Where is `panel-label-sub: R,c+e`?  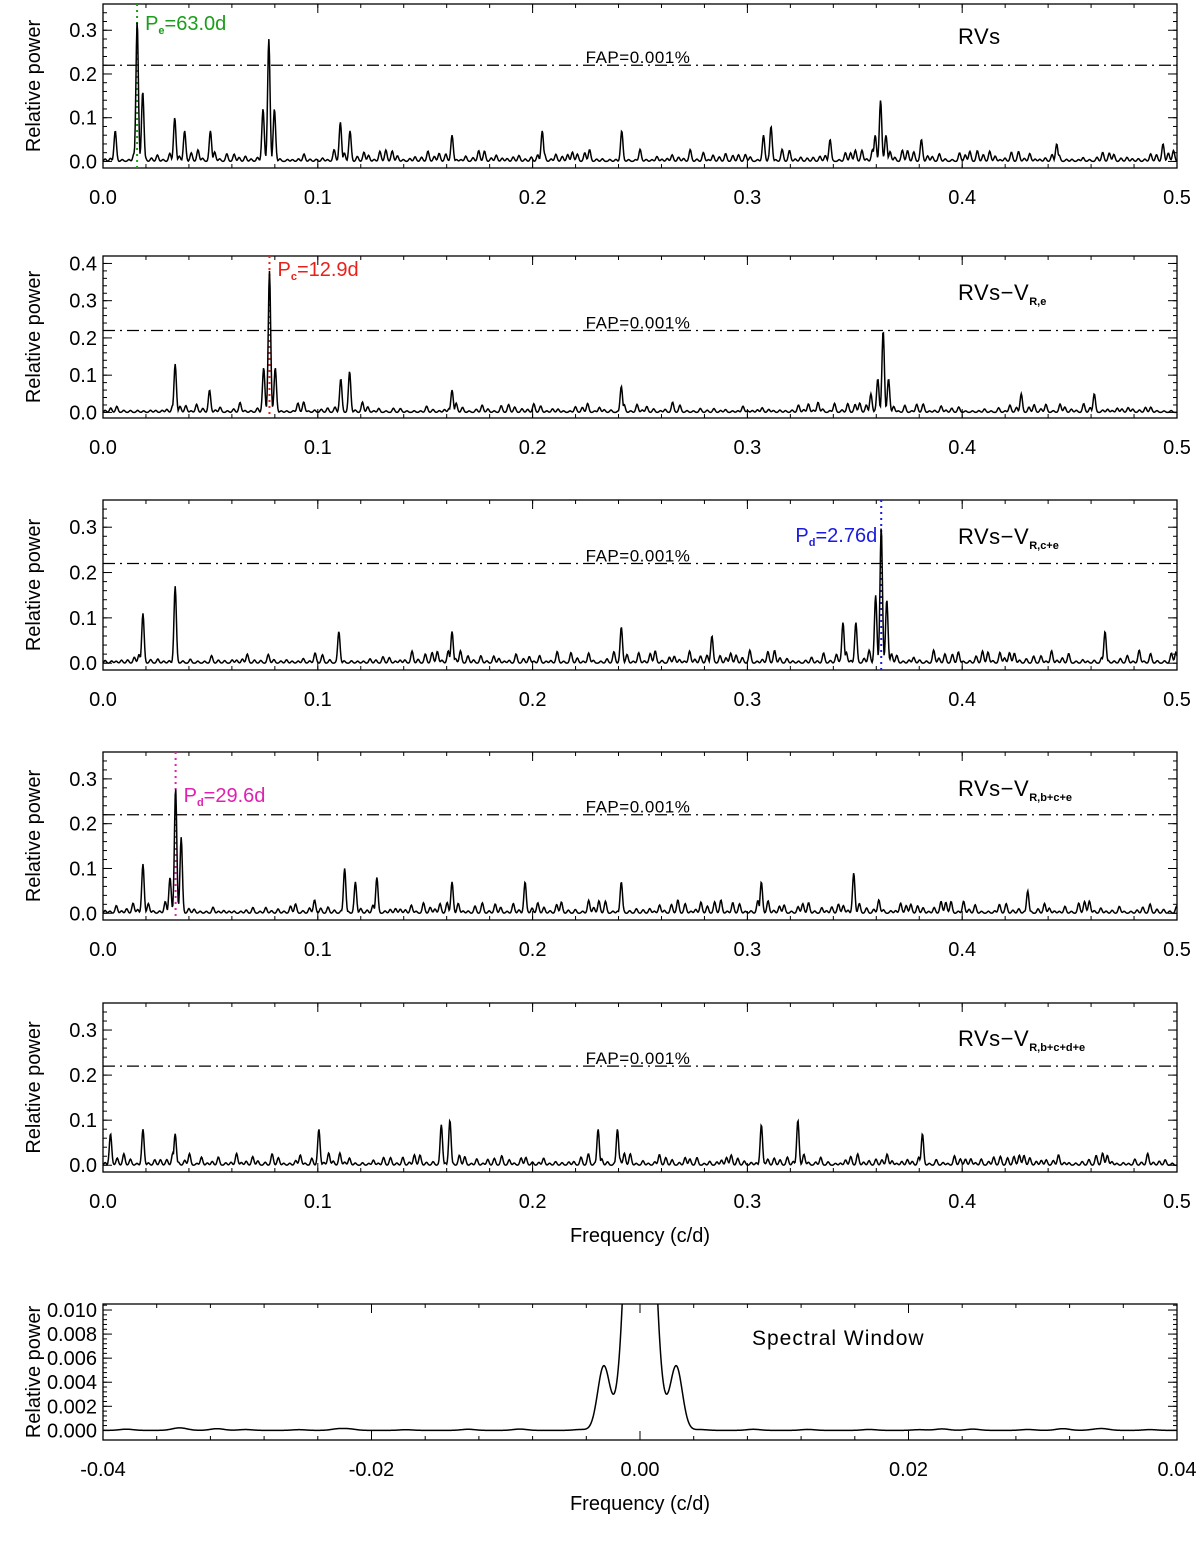 panel-label-sub: R,c+e is located at coordinates (1044, 546).